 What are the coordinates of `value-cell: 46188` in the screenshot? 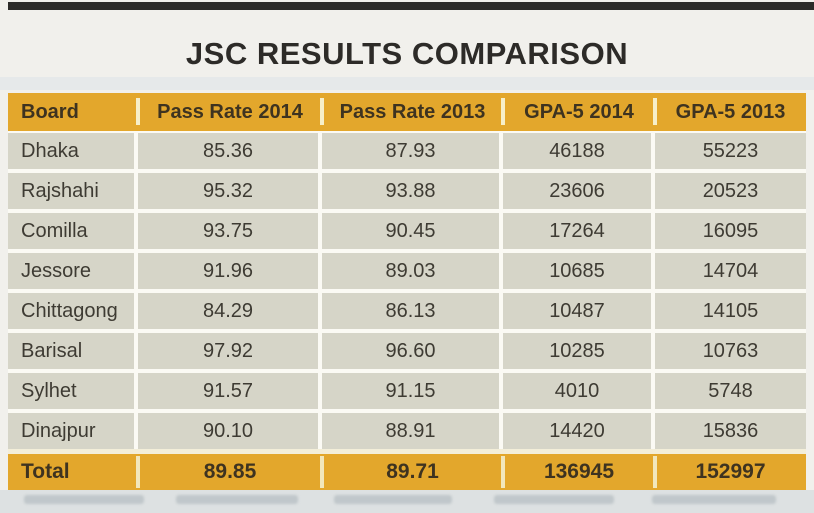 It's located at (579, 151).